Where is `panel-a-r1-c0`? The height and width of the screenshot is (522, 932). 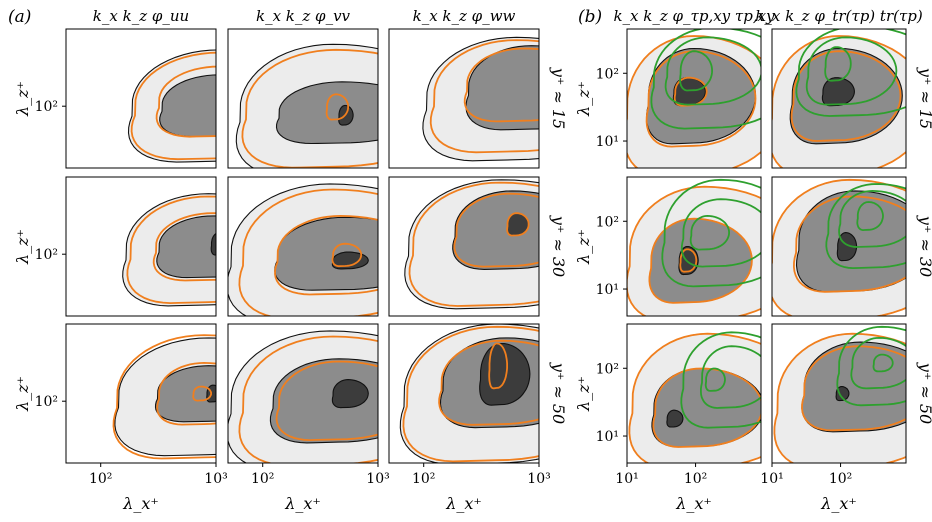 panel-a-r1-c0 is located at coordinates (169, 250).